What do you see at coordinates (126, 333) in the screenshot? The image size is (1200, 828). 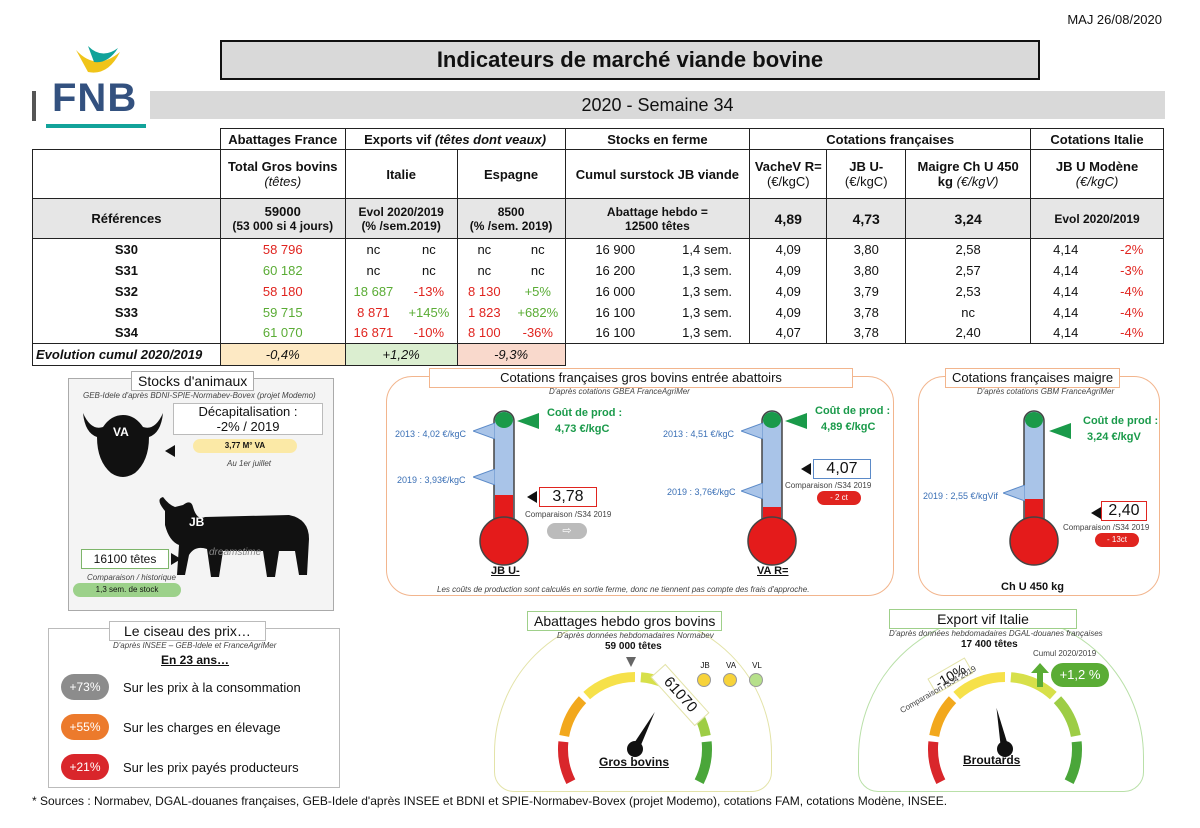 I see `cell-week: S34` at bounding box center [126, 333].